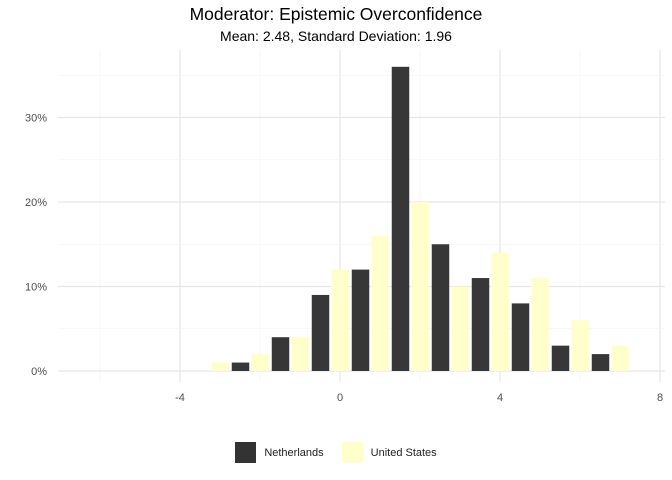 The height and width of the screenshot is (480, 672). Describe the element at coordinates (660, 398) in the screenshot. I see `x-tick-label: 8` at that location.